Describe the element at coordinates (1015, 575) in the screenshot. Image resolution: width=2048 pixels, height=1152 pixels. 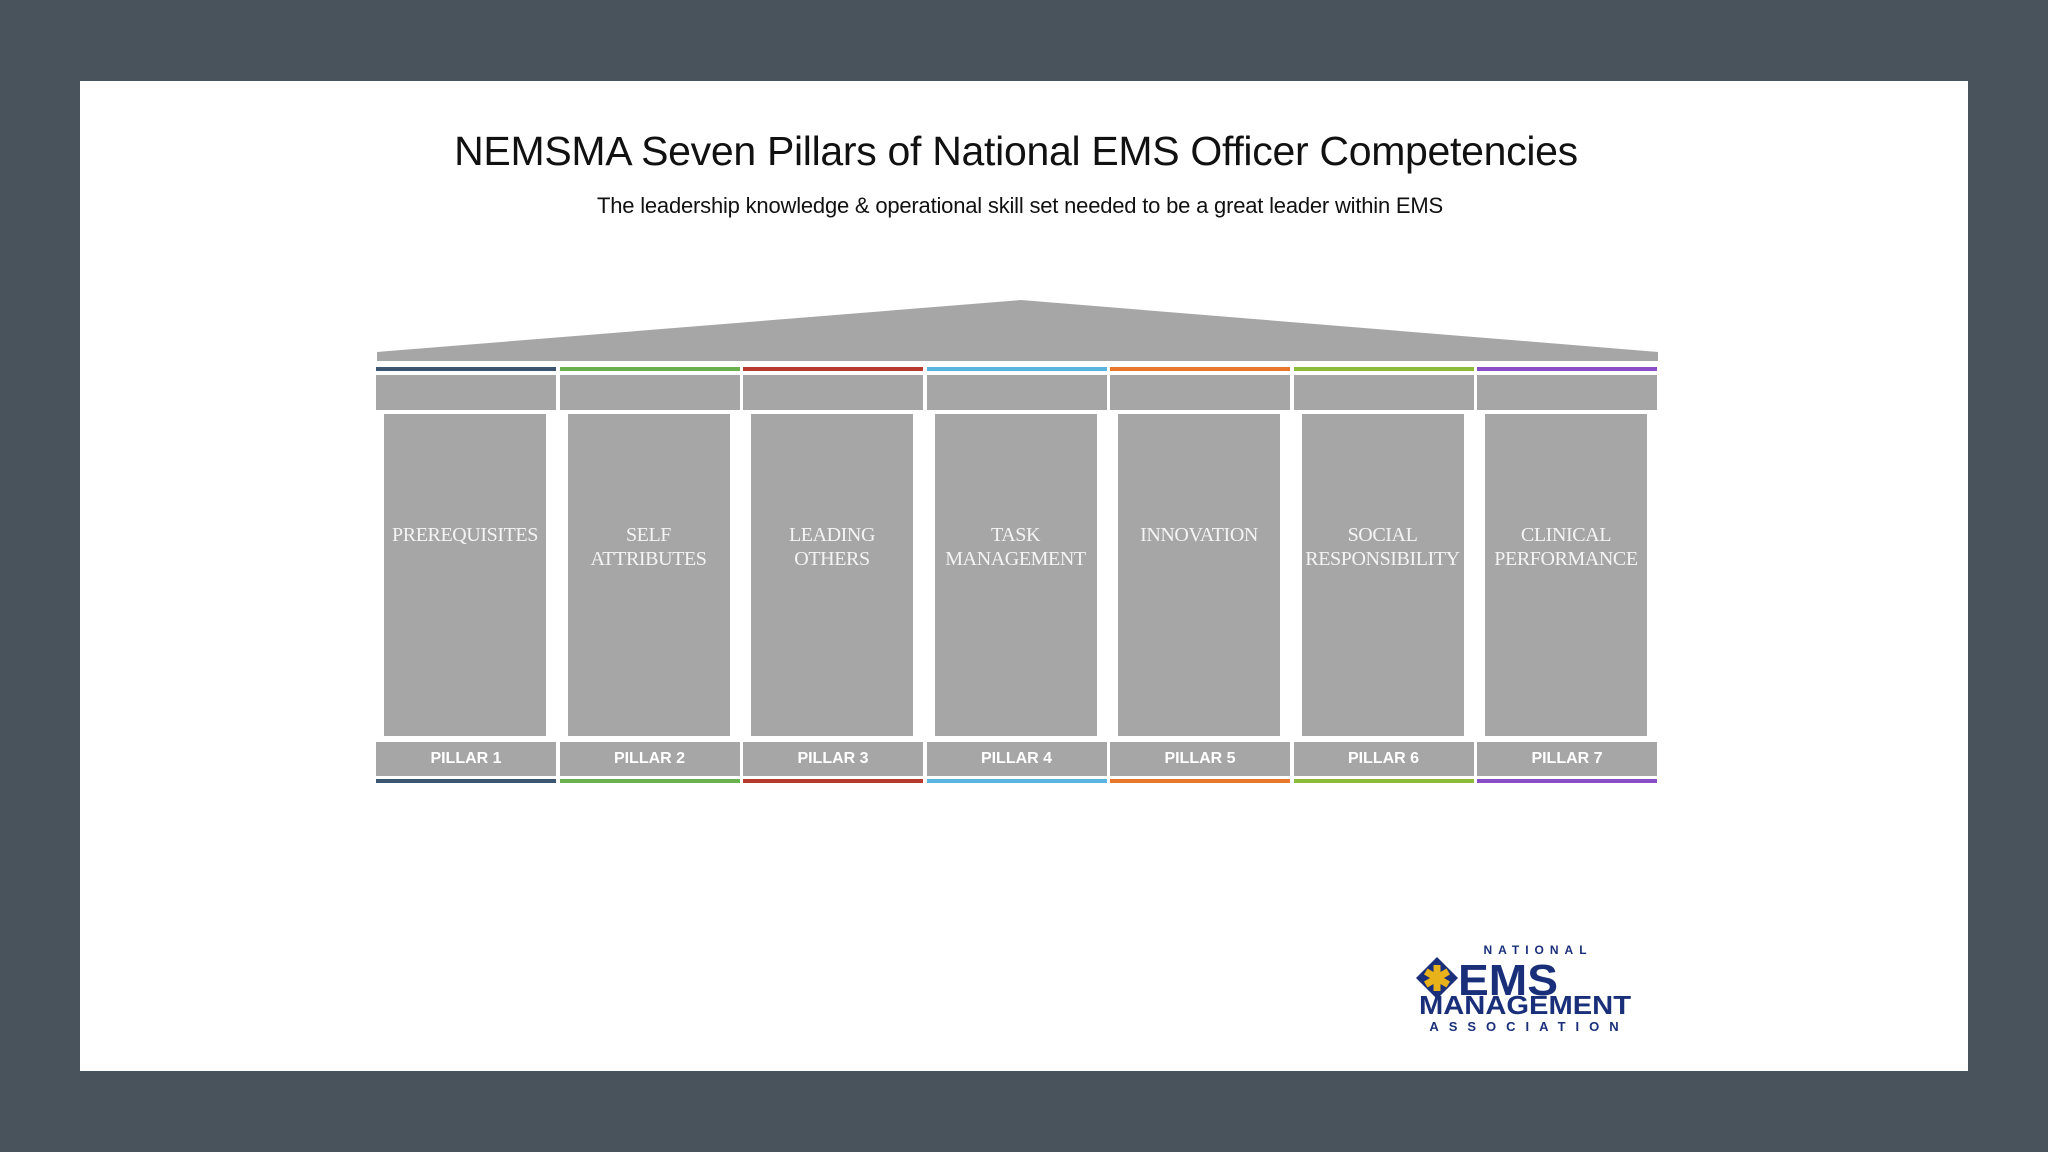
I see `pillar-shaft: TASK MANAGEMENT` at that location.